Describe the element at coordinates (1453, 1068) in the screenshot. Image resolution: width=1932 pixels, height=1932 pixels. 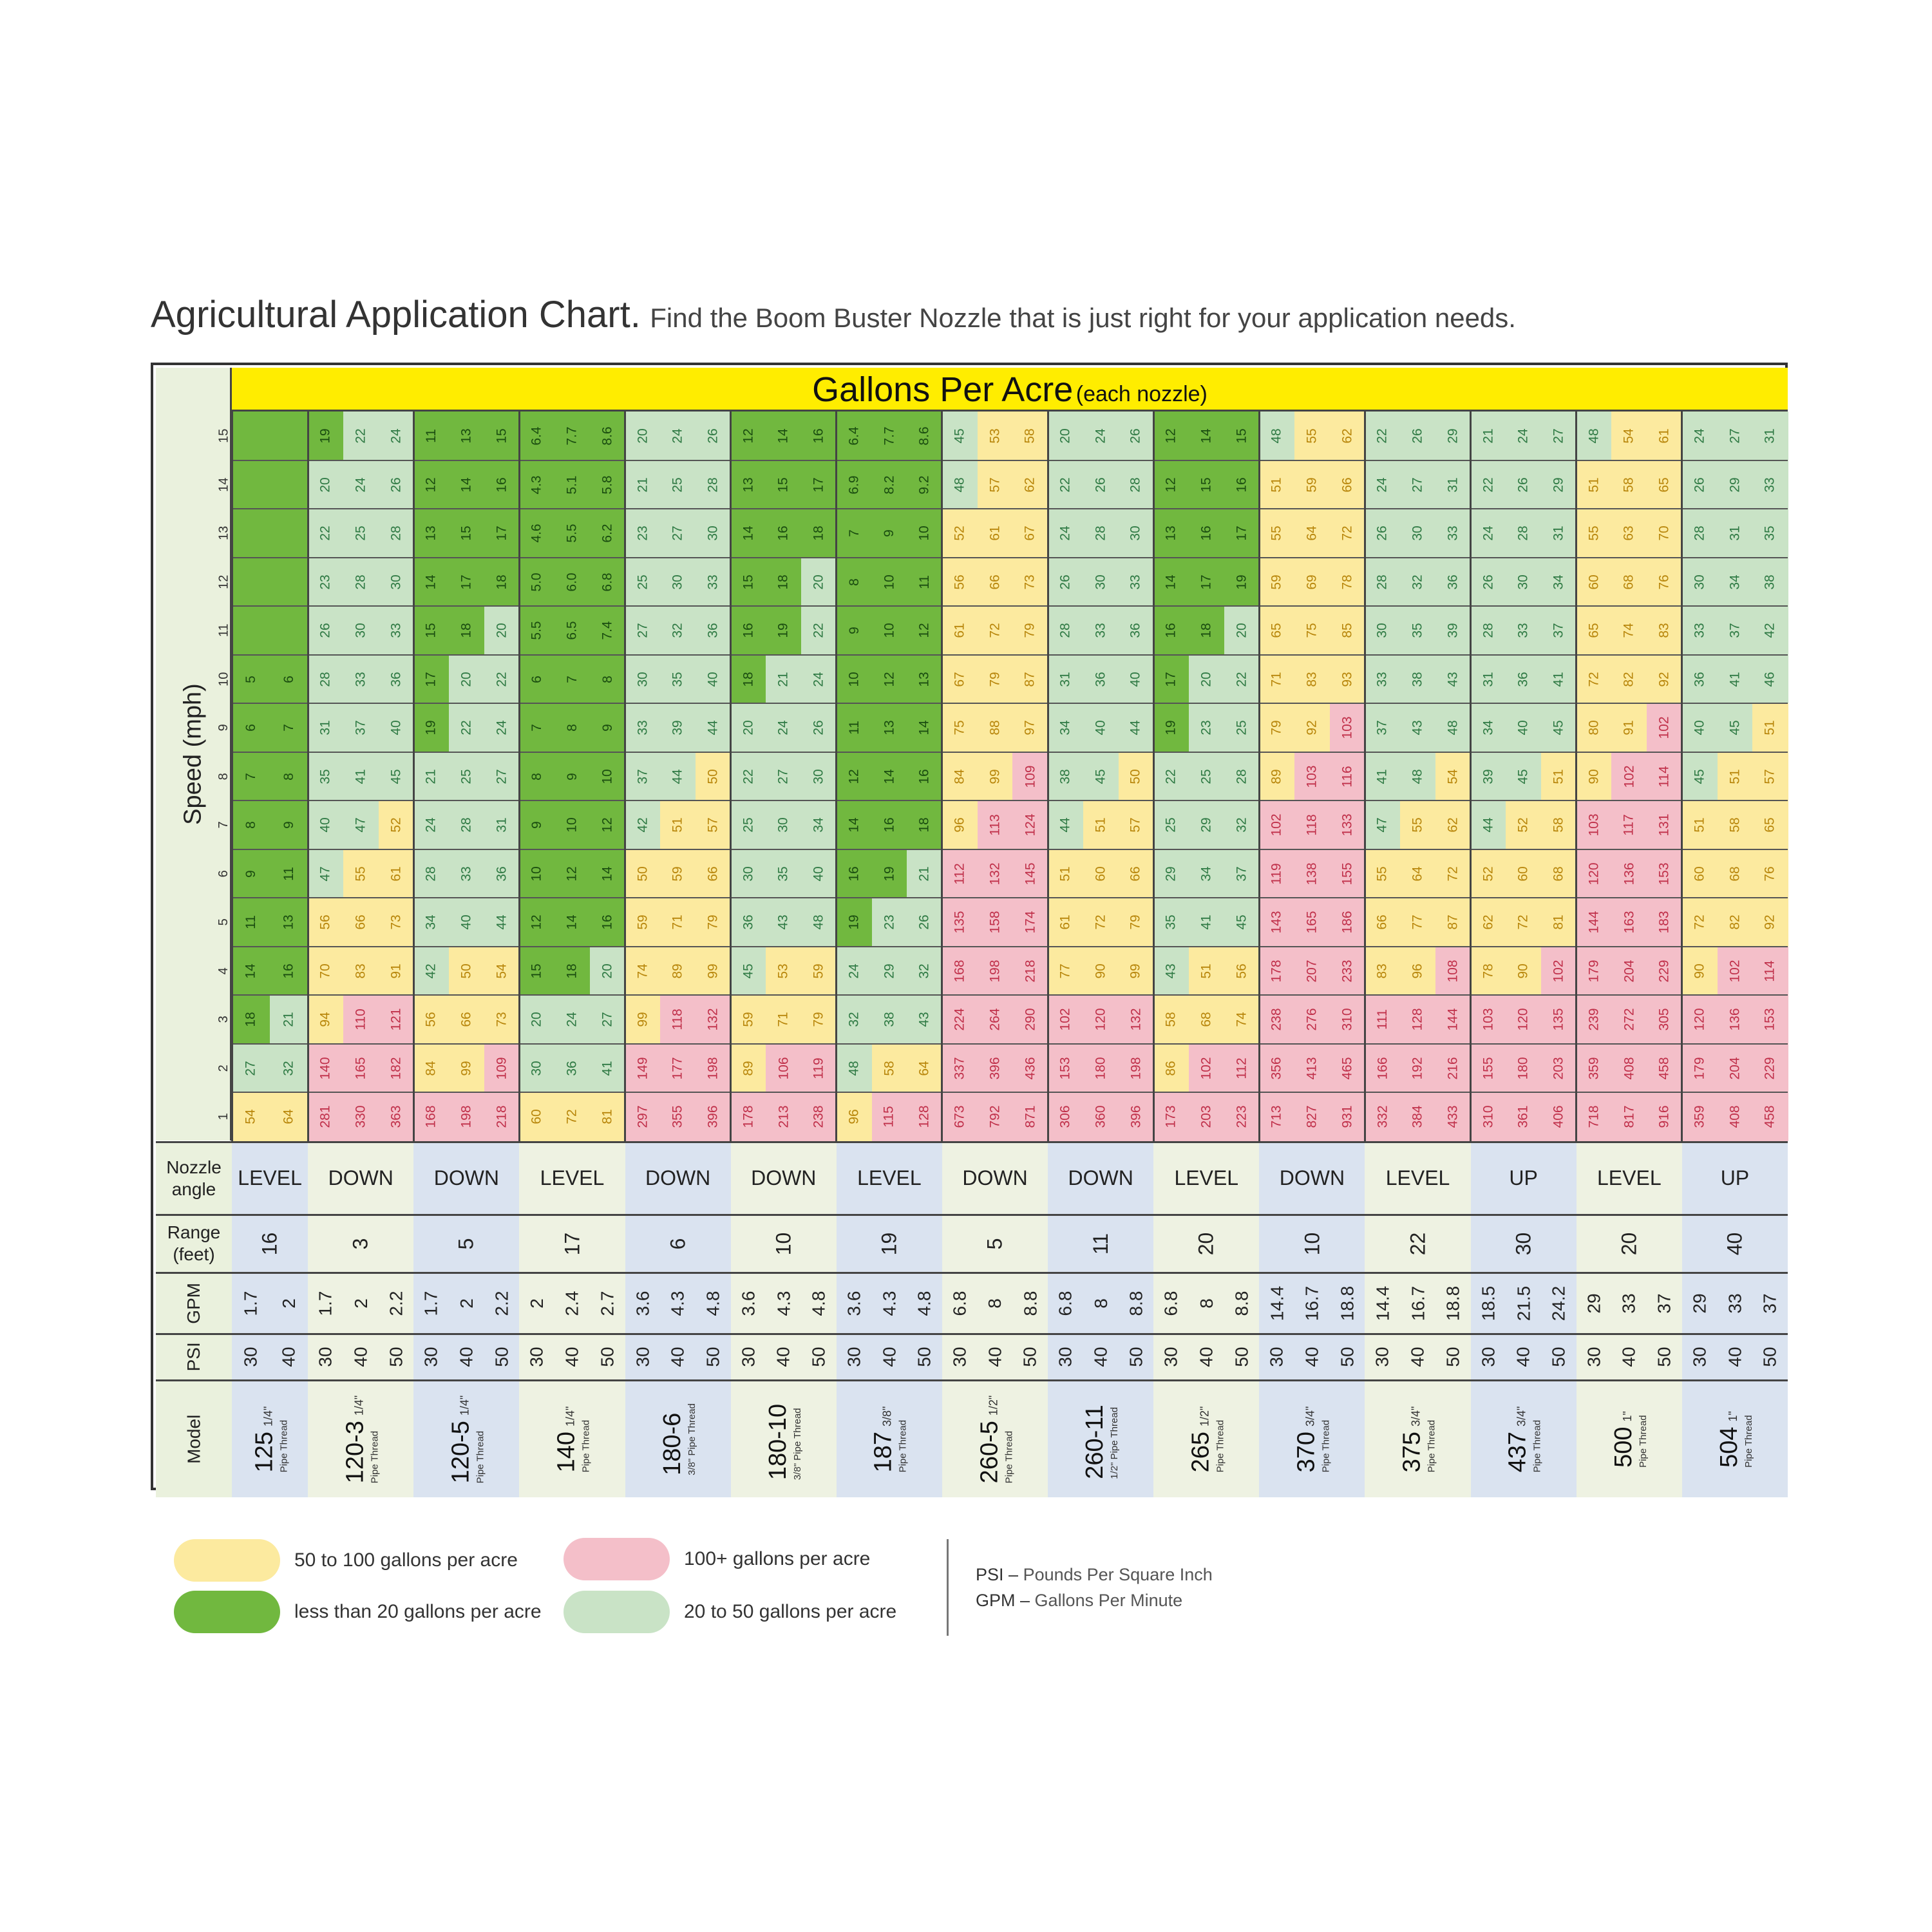
I see `gpa-cell: 216` at that location.